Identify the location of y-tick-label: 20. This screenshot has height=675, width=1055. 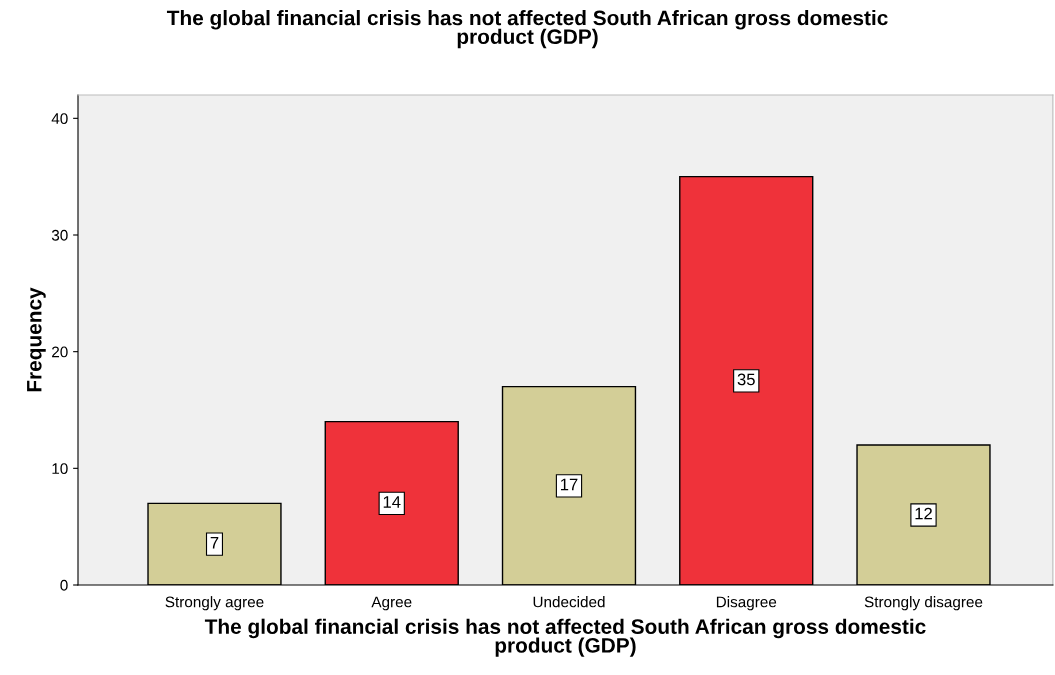
(60, 352).